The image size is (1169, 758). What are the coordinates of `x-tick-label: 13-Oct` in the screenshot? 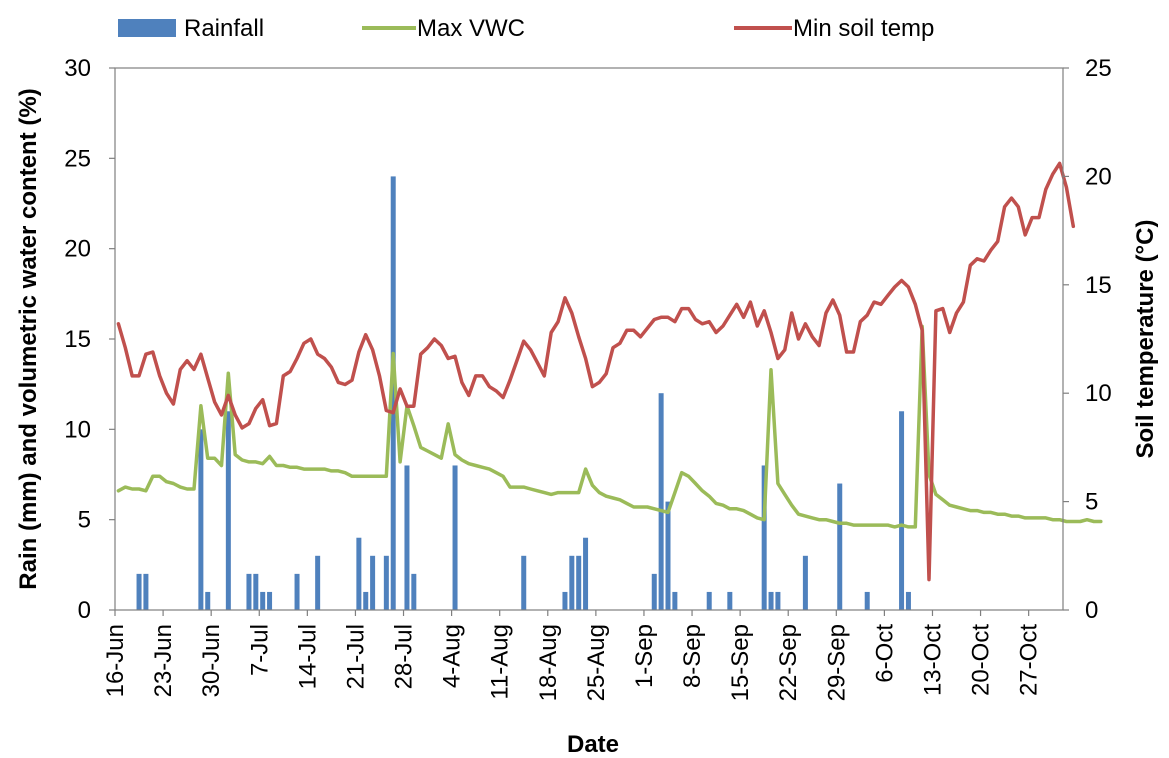 It's located at (932, 660).